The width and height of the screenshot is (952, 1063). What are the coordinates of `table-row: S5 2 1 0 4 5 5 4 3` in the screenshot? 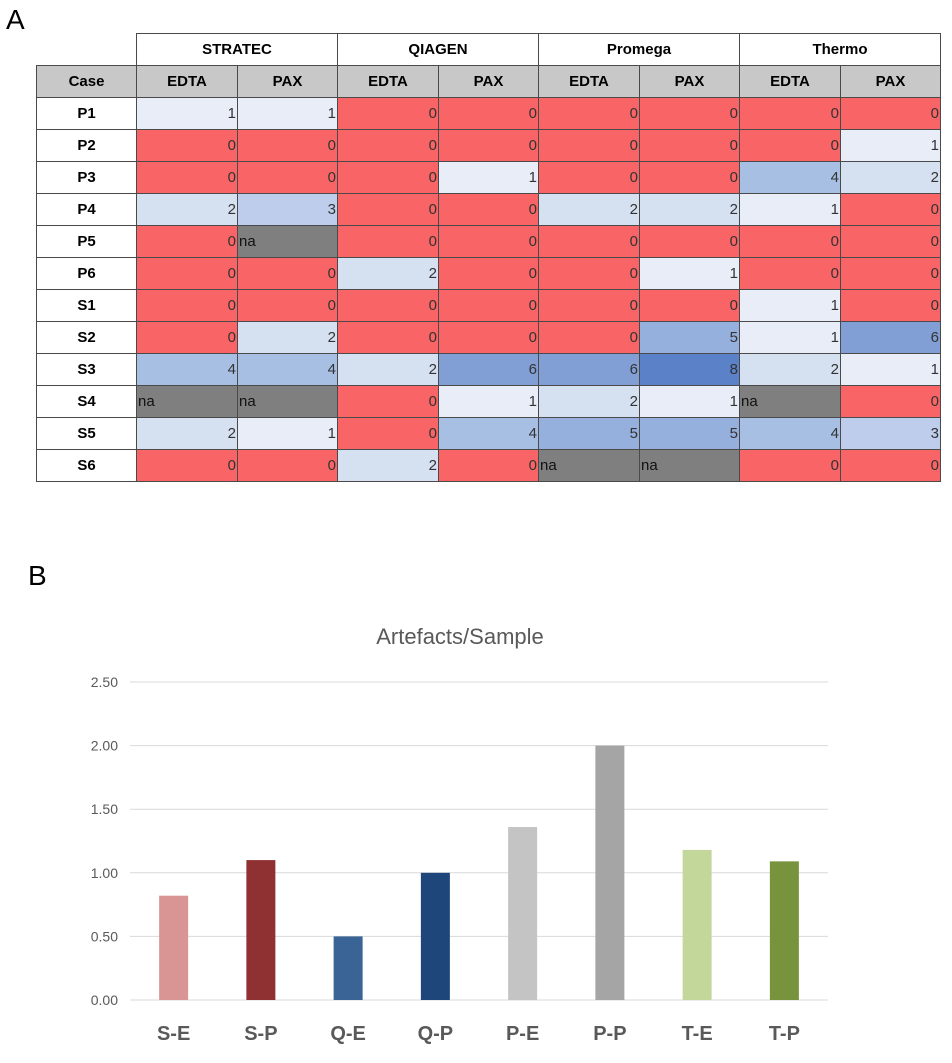 It's located at (488, 433).